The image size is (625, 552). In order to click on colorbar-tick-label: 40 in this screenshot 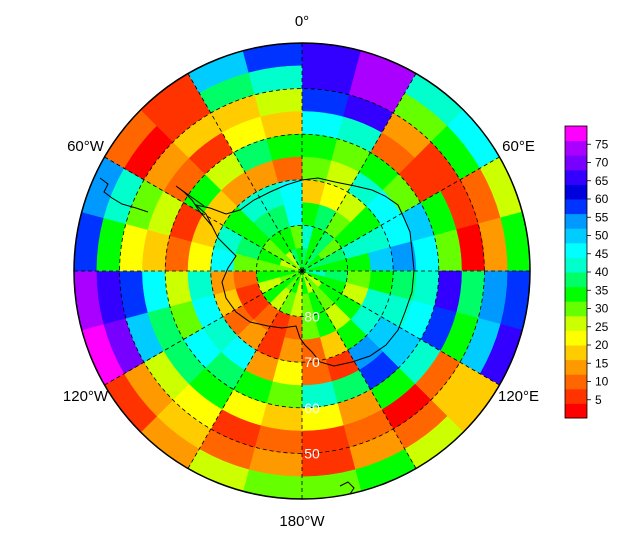, I will do `click(602, 272)`.